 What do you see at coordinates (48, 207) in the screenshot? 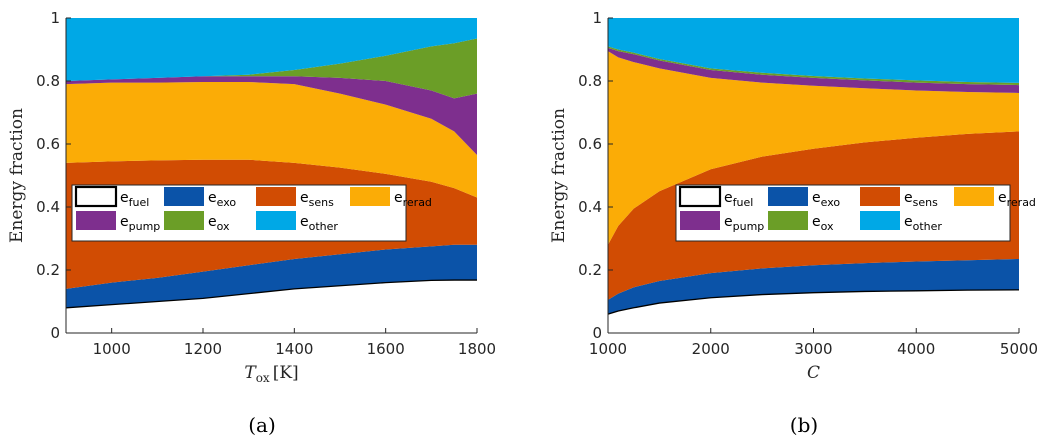
I see `y-tick-label: 0.4` at bounding box center [48, 207].